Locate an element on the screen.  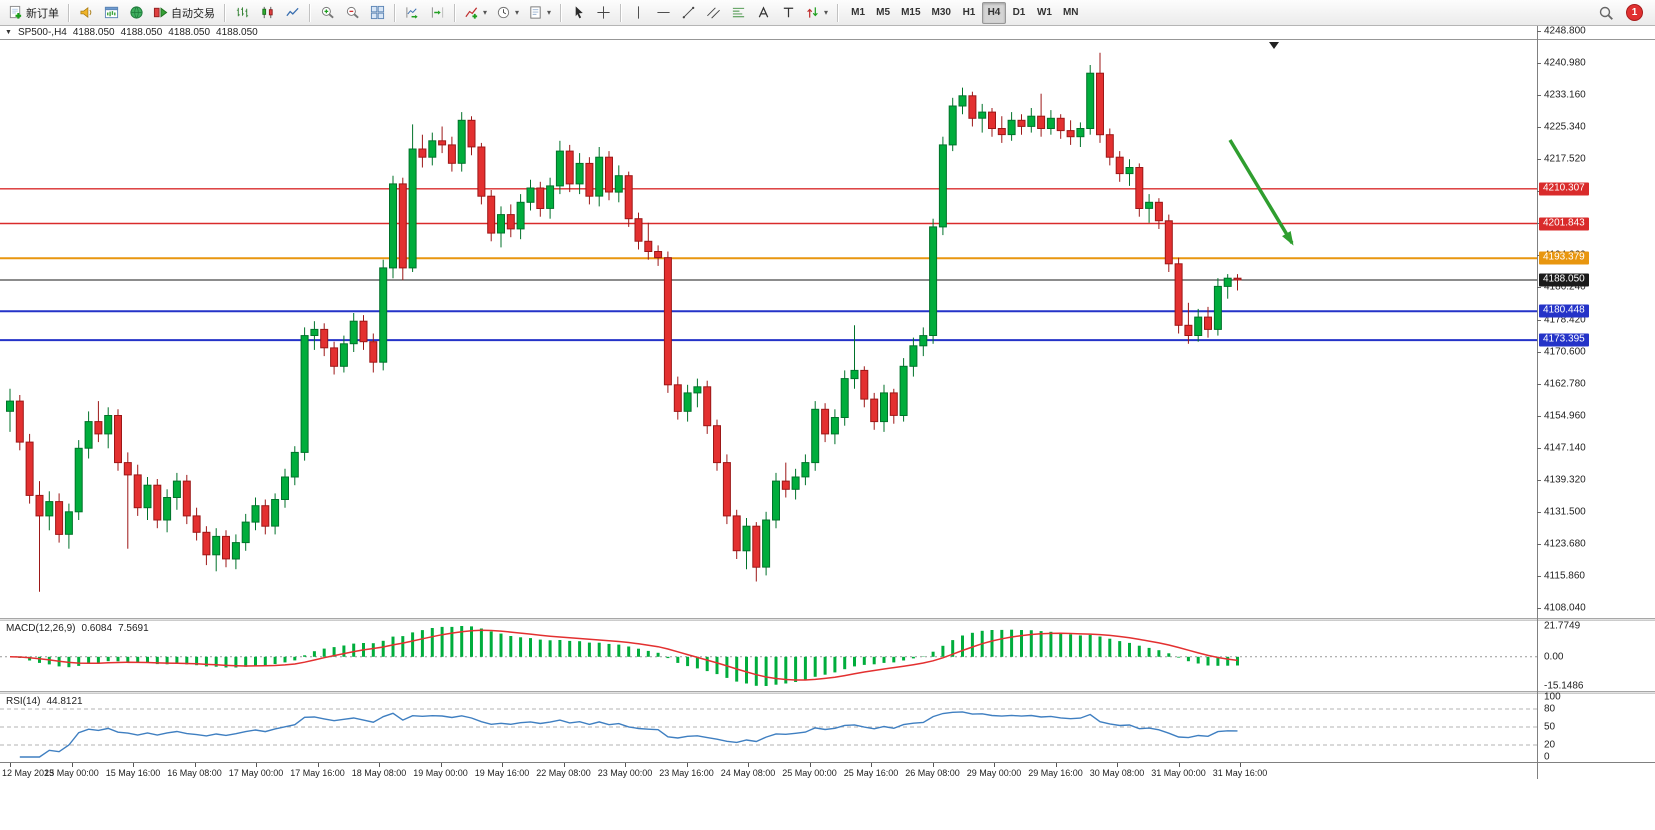
chart-window-icon is located at coordinates (111, 12).